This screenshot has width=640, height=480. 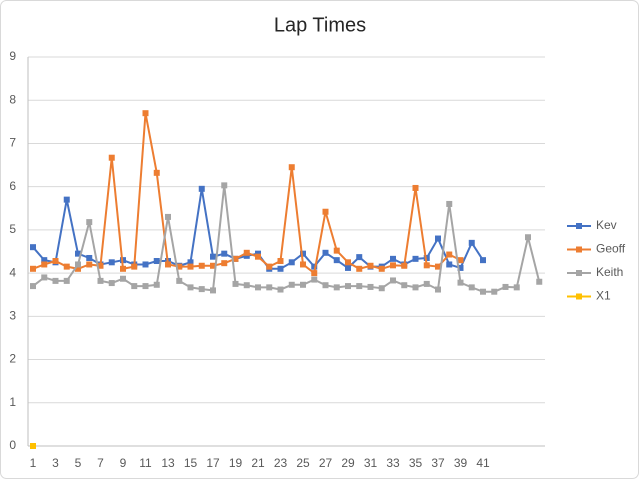 What do you see at coordinates (326, 463) in the screenshot?
I see `x-tick-label: 27` at bounding box center [326, 463].